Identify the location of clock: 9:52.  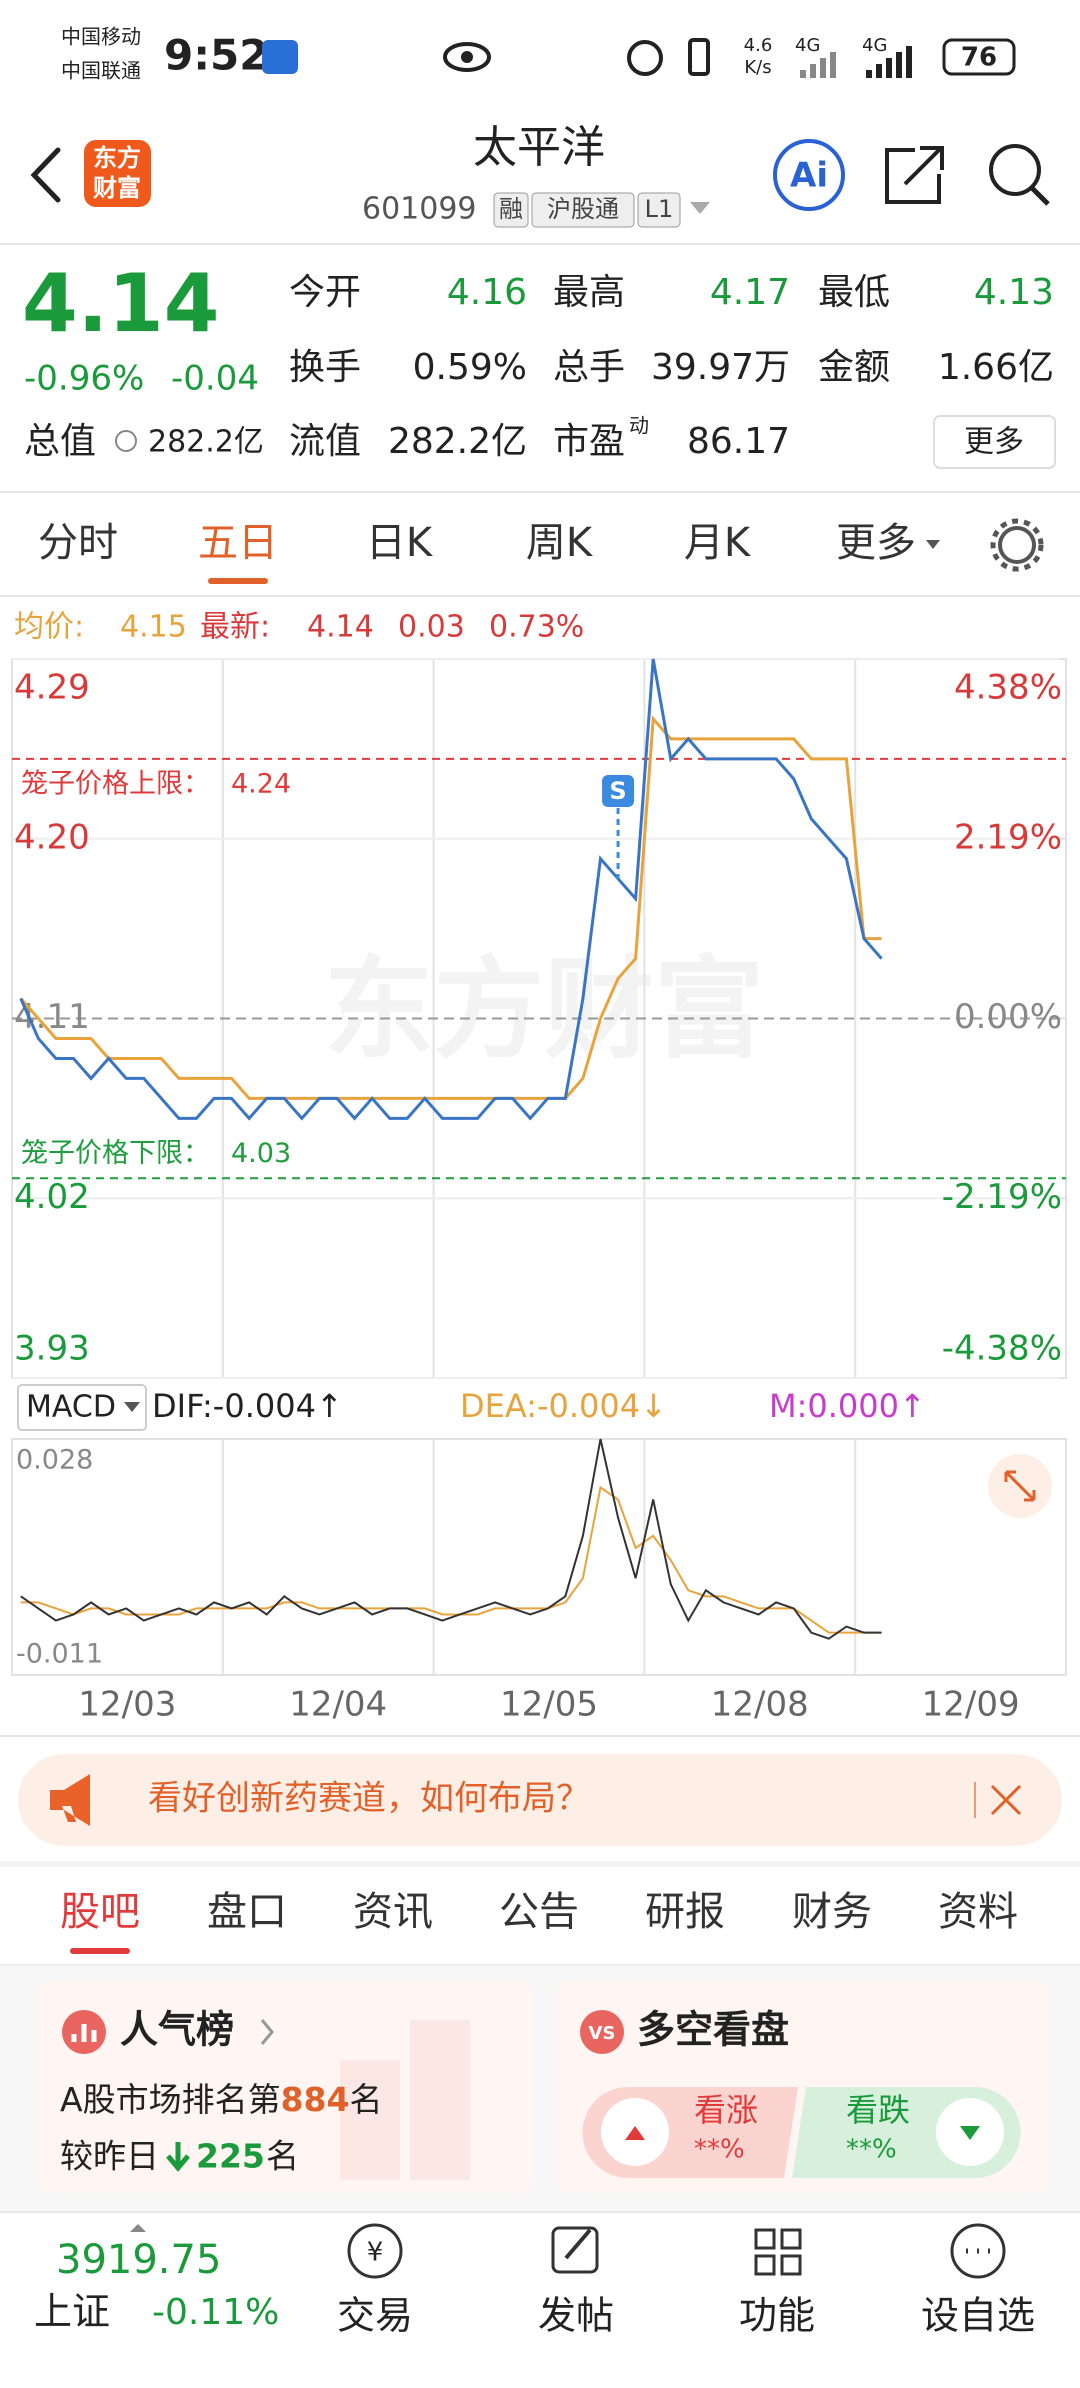
(216, 55).